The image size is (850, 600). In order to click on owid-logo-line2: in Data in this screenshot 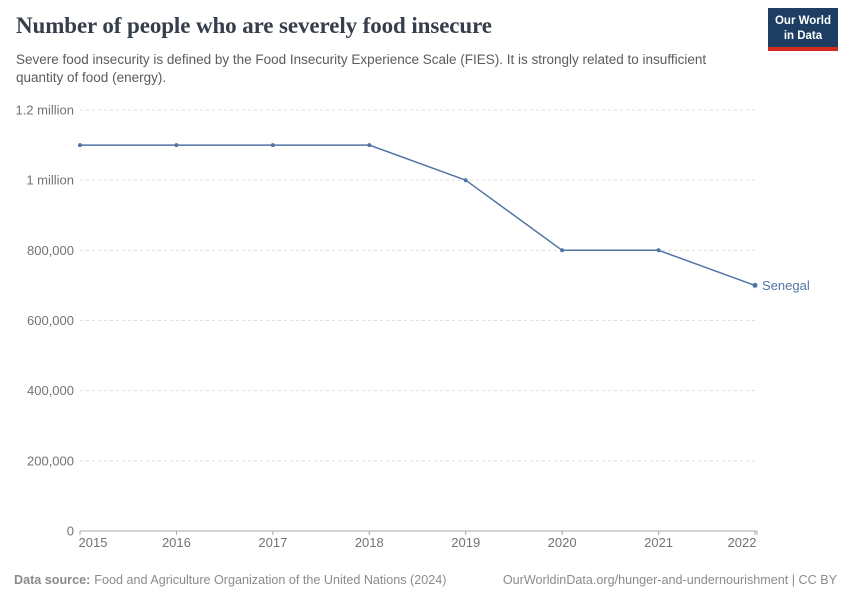, I will do `click(803, 35)`.